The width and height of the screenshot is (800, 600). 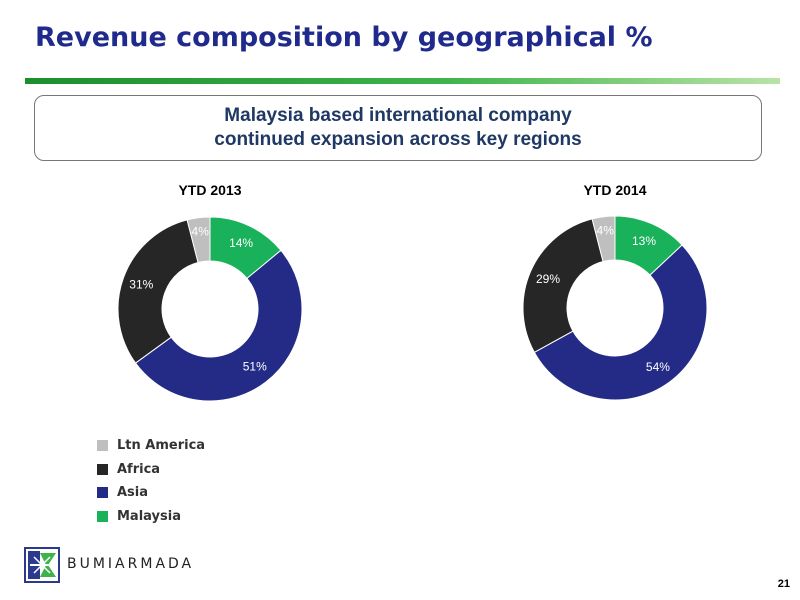 I want to click on legend-label-malaysia: Malaysia, so click(x=149, y=516).